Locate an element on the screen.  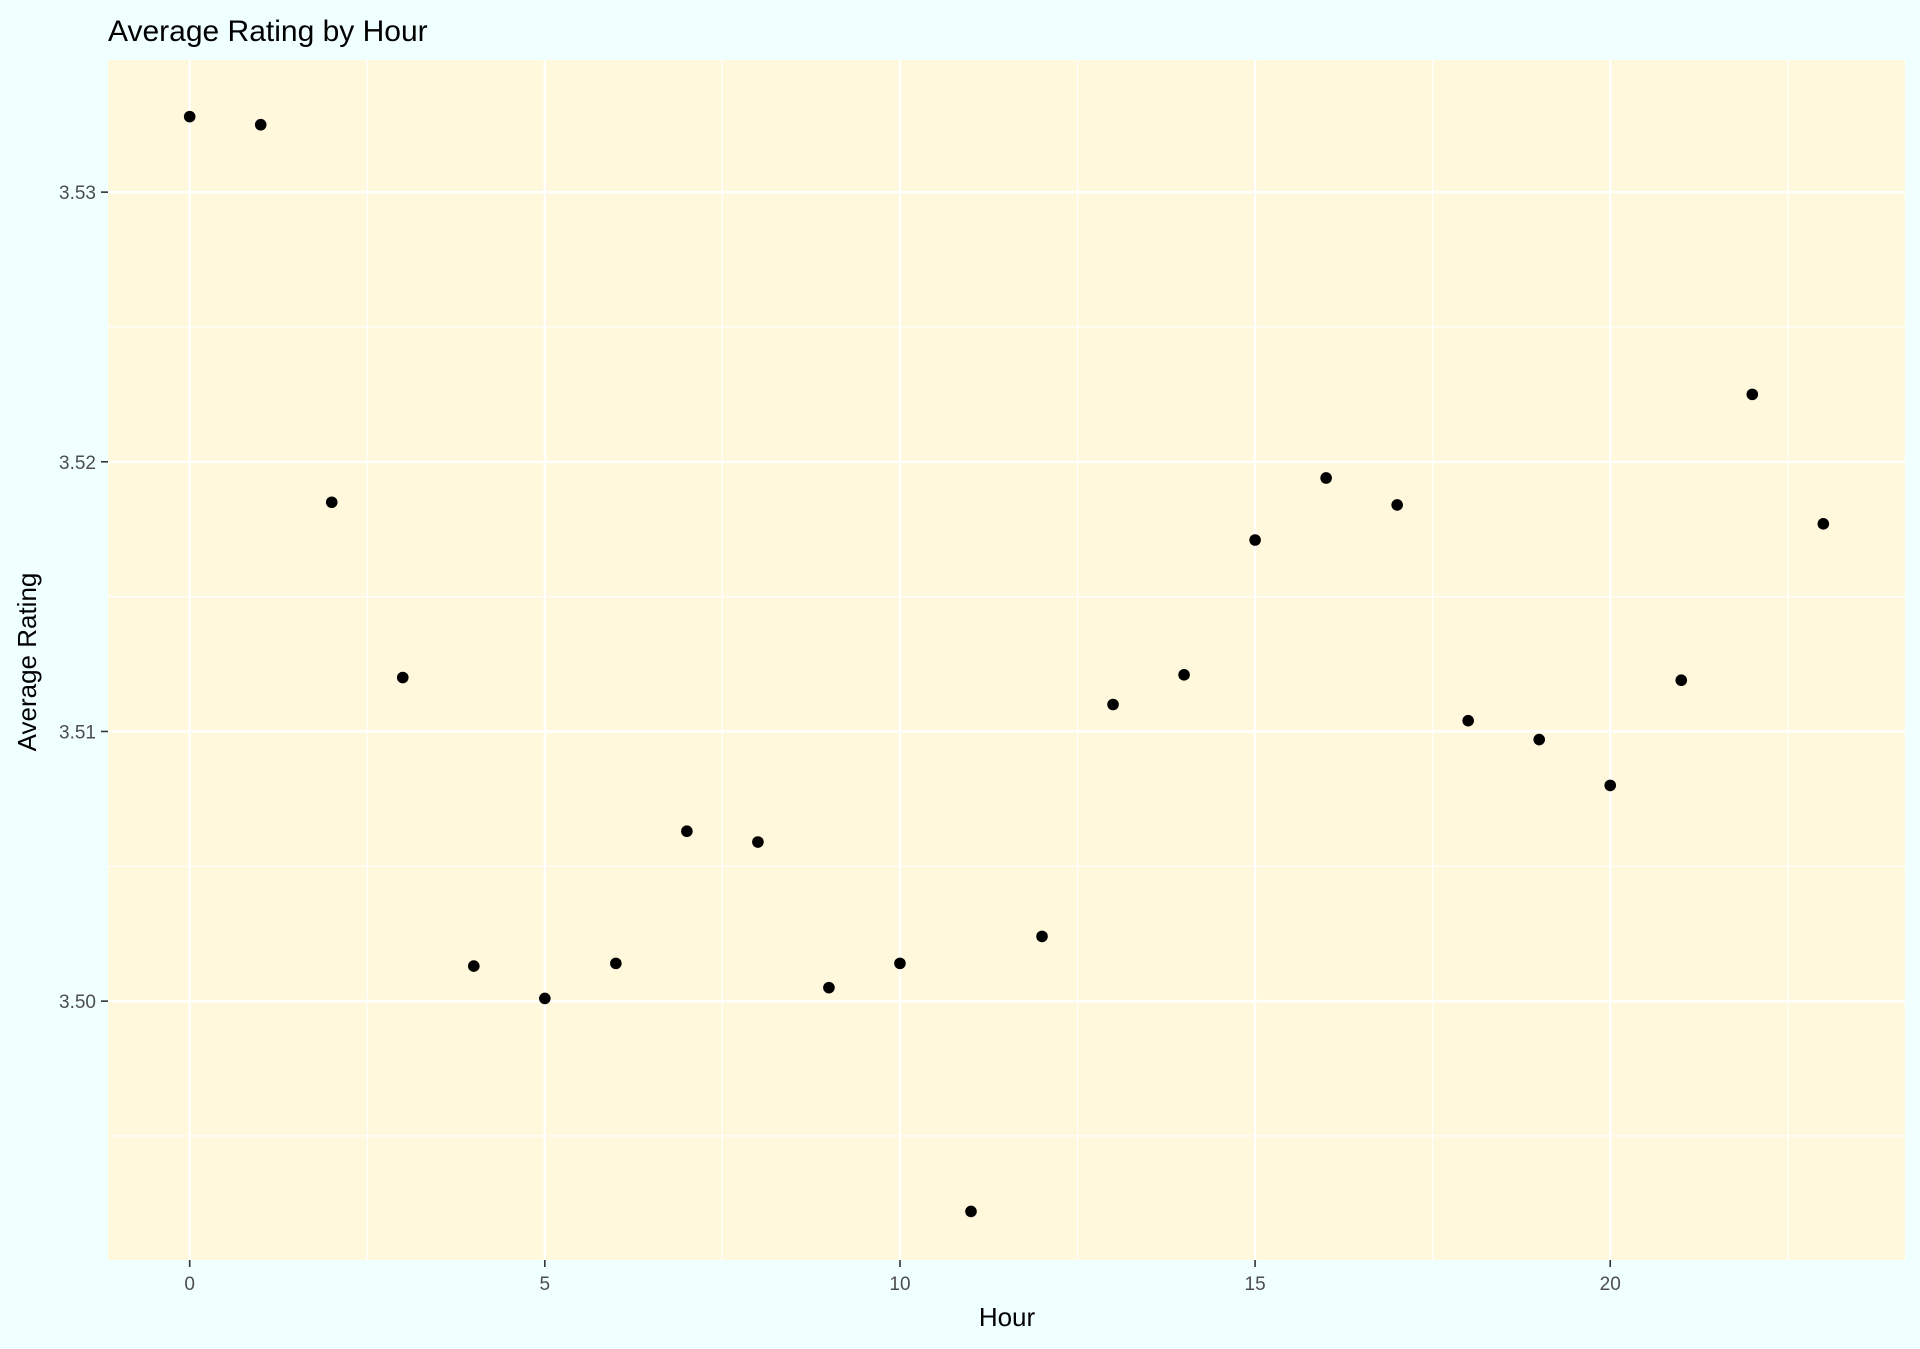
chart-title: Average Rating by Hour is located at coordinates (268, 31).